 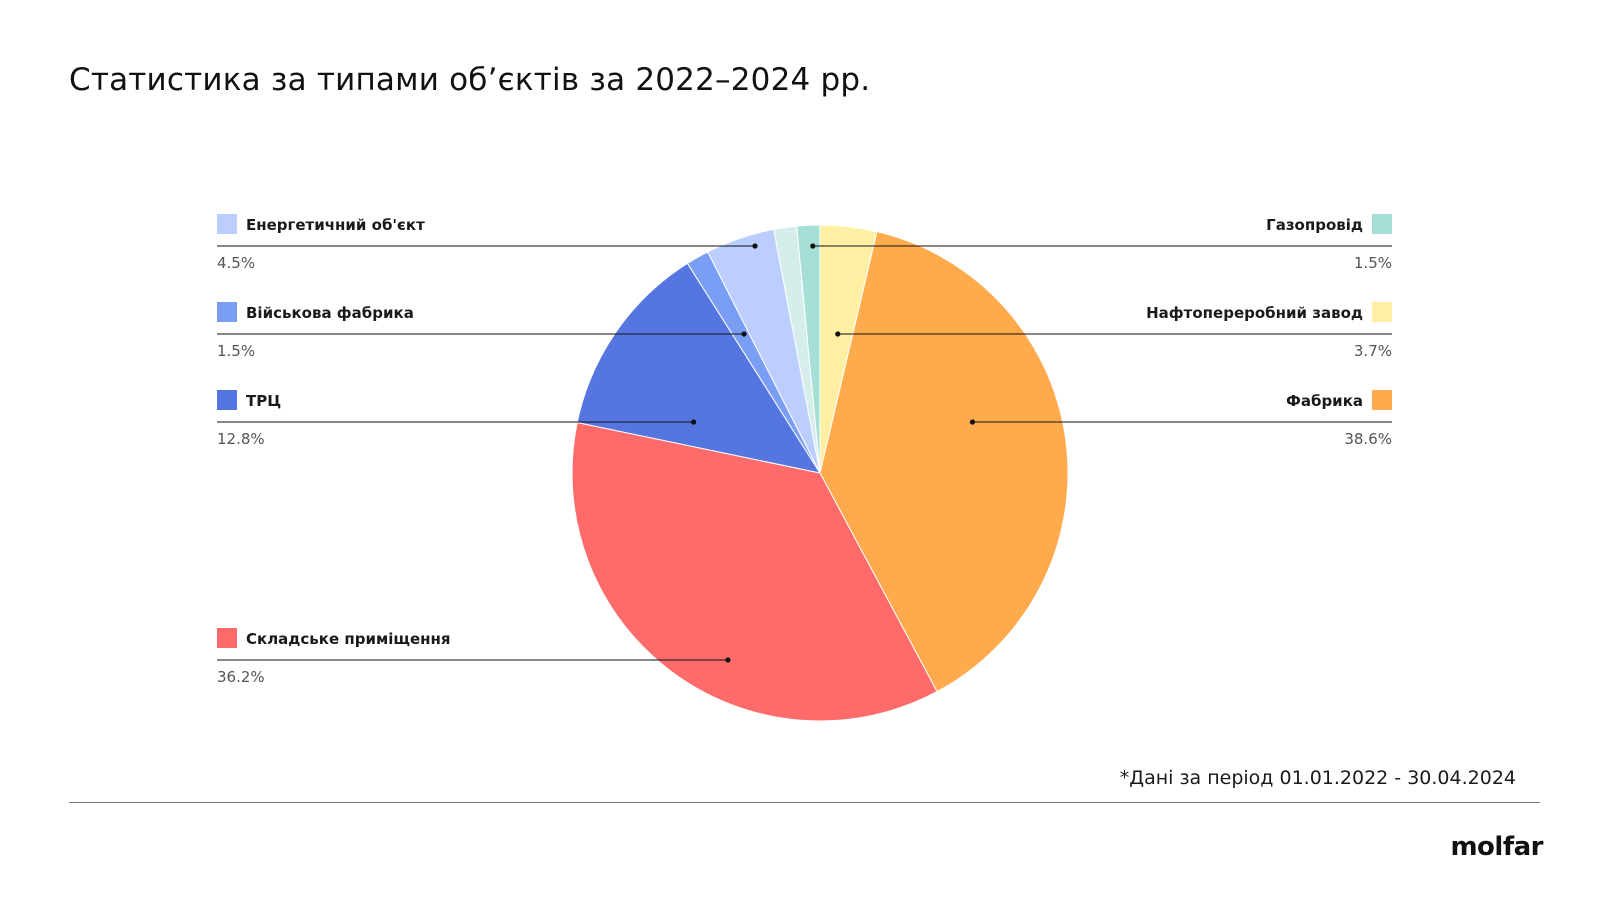 I want to click on legend-label: ТРЦ, so click(x=263, y=401).